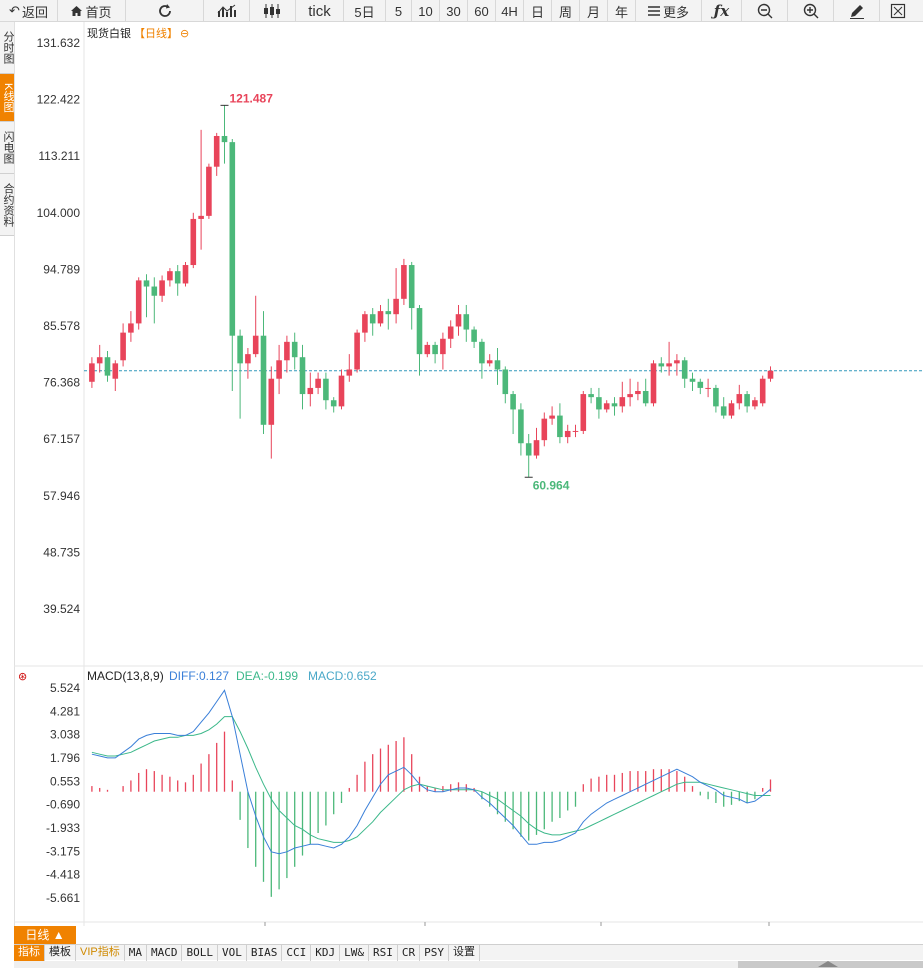 The width and height of the screenshot is (923, 972). What do you see at coordinates (622, 11) in the screenshot?
I see `period-year: 年` at bounding box center [622, 11].